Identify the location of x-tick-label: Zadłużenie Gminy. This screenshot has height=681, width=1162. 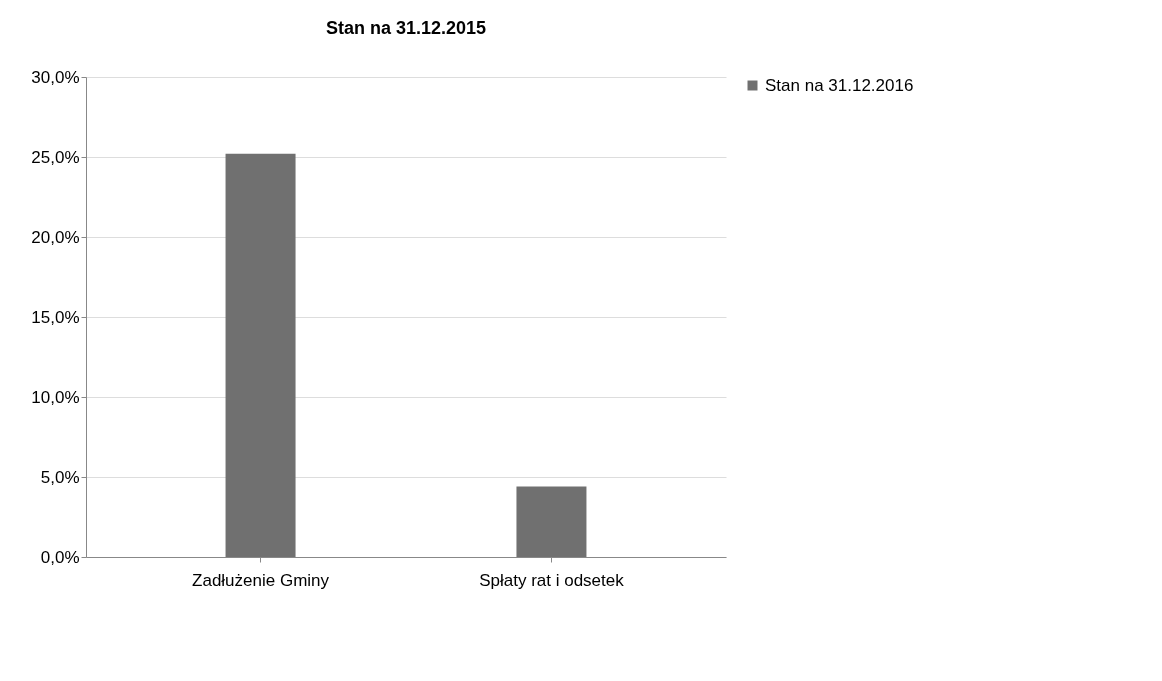
(261, 580).